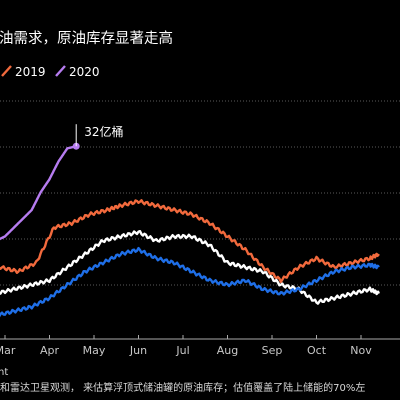 The width and height of the screenshot is (400, 400). I want to click on x-axis-ticks: Mar Apr May Jun Jul Aug Sep Oct Nov, so click(186, 346).